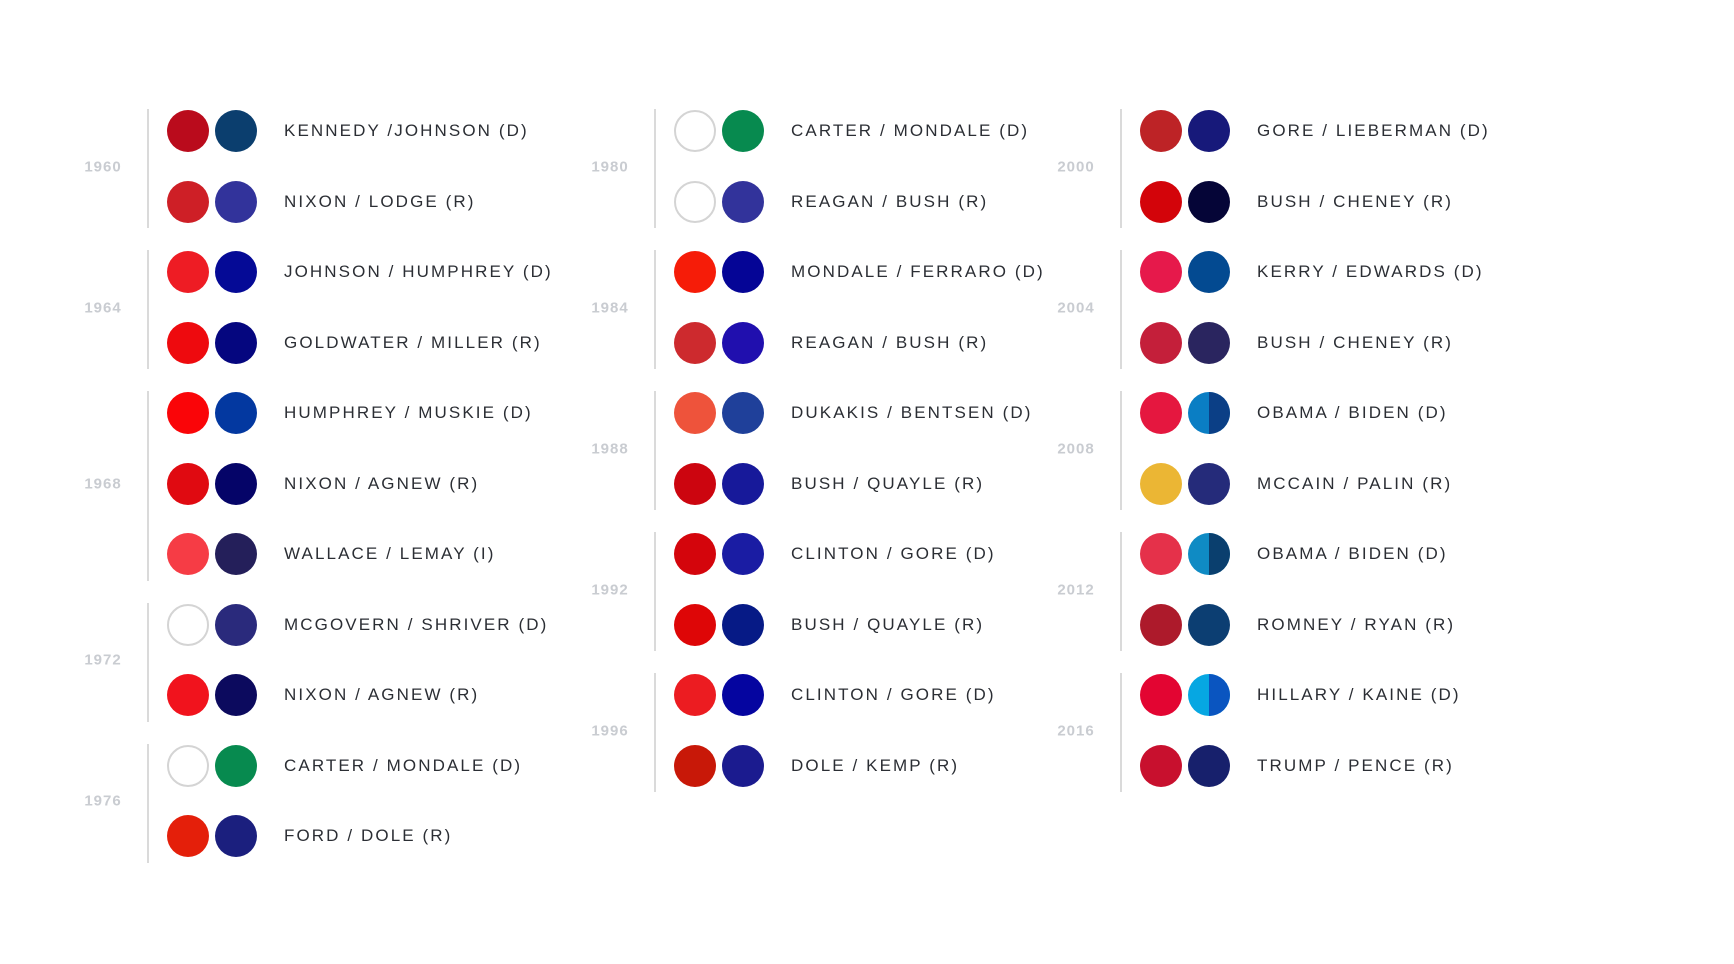 The image size is (1734, 964). What do you see at coordinates (103, 801) in the screenshot?
I see `year-label: 1976` at bounding box center [103, 801].